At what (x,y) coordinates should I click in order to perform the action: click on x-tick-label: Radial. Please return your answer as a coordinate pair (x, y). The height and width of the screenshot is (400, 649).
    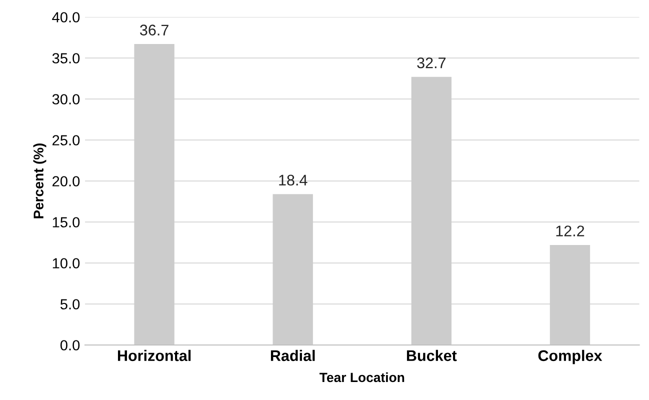
    Looking at the image, I should click on (292, 356).